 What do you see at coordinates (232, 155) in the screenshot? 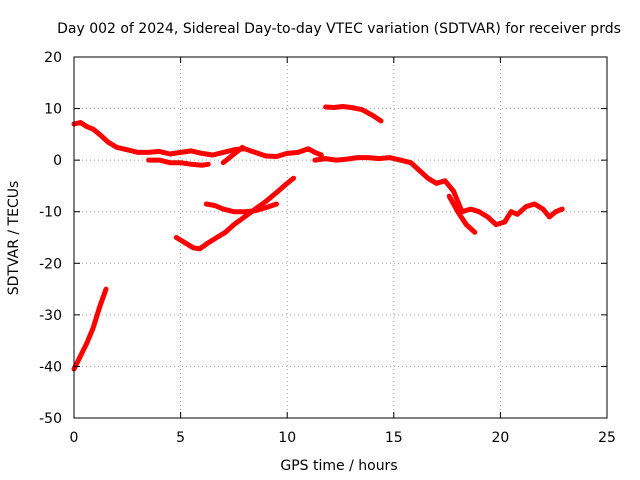
I see `series-line-track-spur` at bounding box center [232, 155].